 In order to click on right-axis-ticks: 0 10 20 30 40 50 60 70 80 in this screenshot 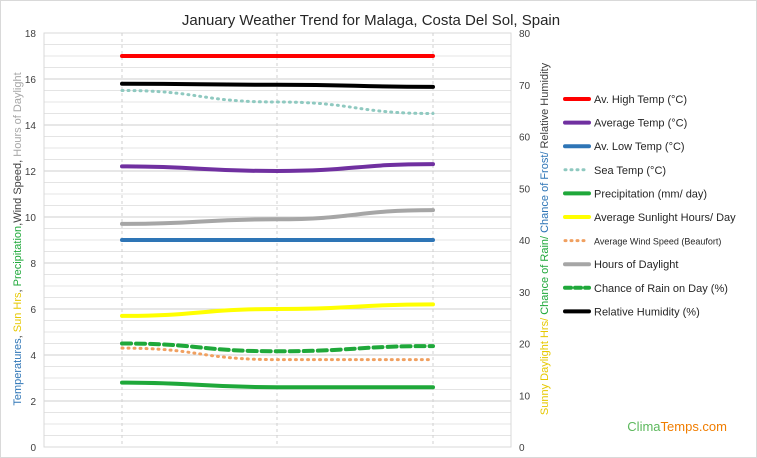, I will do `click(525, 241)`.